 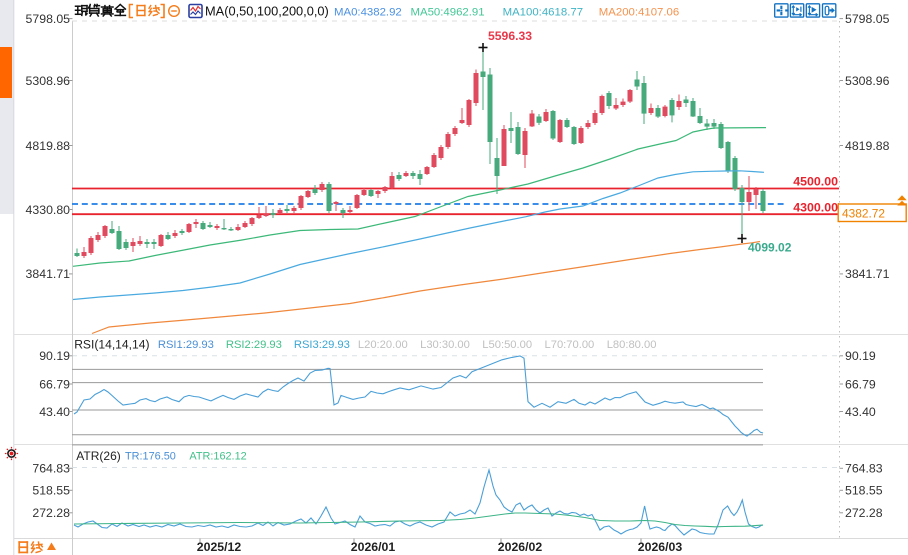 What do you see at coordinates (660, 547) in the screenshot?
I see `svg-text: 2026/03` at bounding box center [660, 547].